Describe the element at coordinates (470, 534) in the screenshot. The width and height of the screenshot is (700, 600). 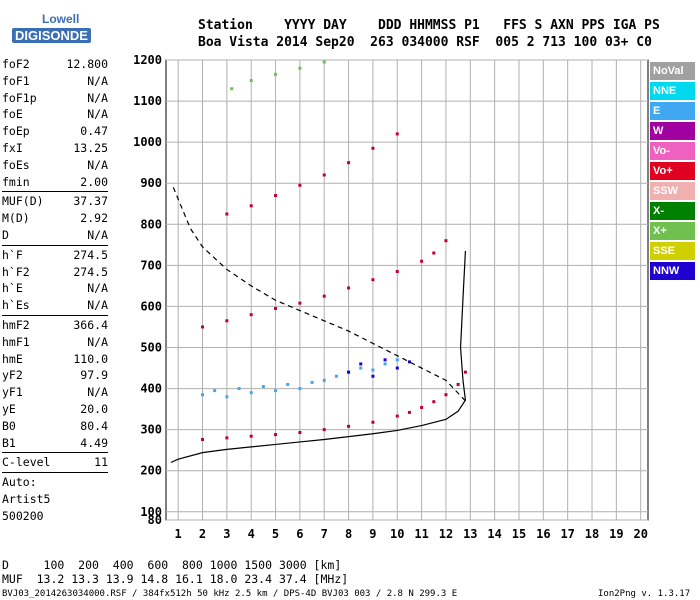
I see `x-tick-label: 13` at that location.